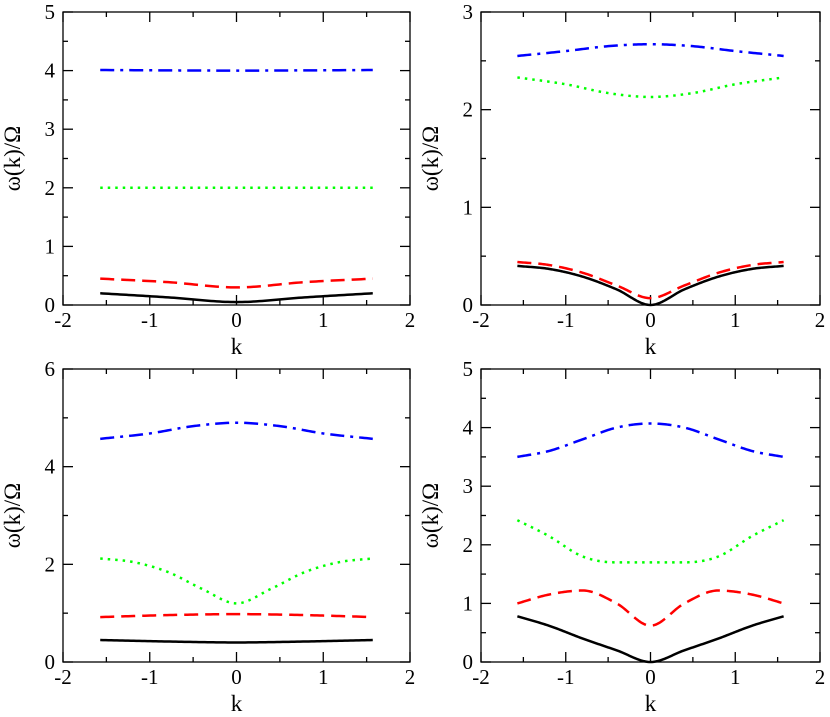 The width and height of the screenshot is (830, 717). I want to click on y-tick-label: 6, so click(50, 369).